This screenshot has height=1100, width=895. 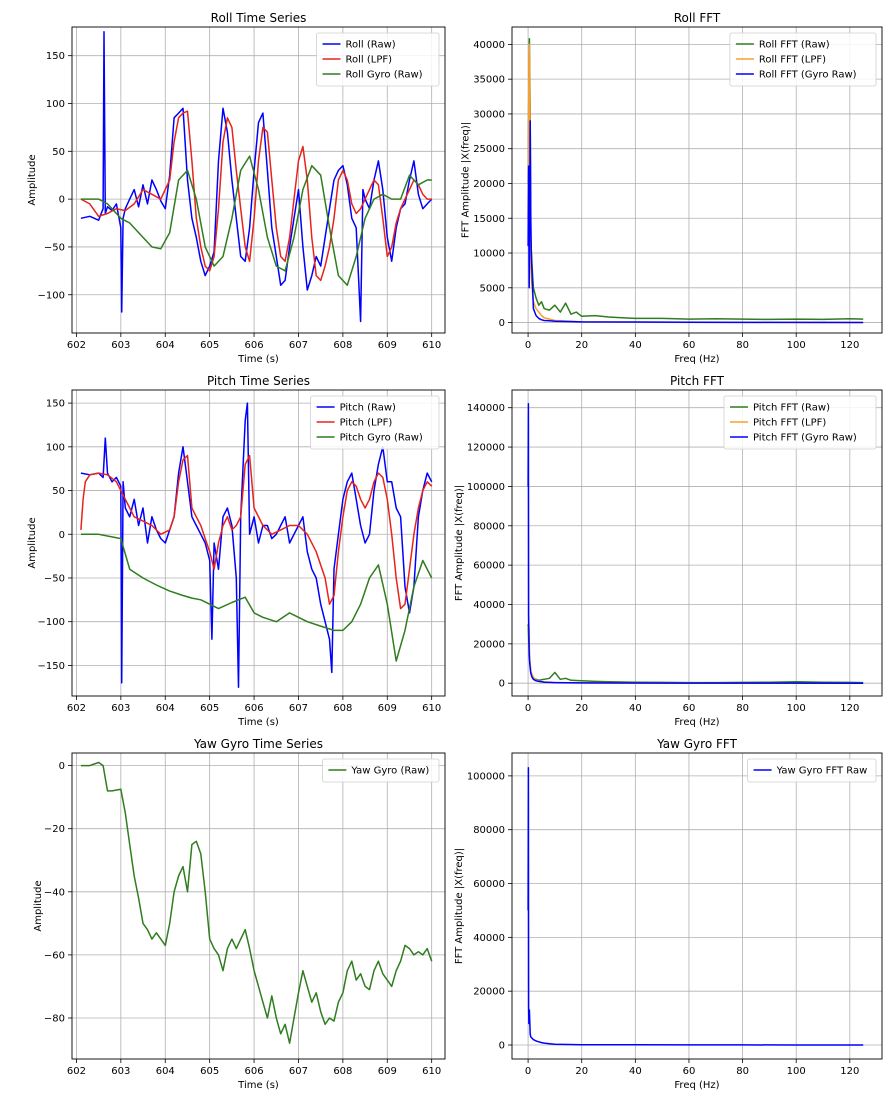 I want to click on legend-entry: Yaw Gyro FFT Raw, so click(x=822, y=771).